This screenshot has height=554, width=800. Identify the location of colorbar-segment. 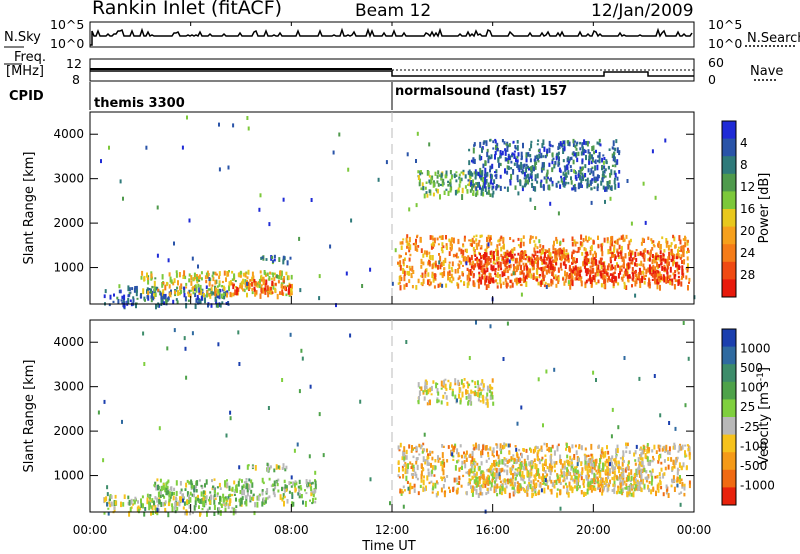
(729, 478).